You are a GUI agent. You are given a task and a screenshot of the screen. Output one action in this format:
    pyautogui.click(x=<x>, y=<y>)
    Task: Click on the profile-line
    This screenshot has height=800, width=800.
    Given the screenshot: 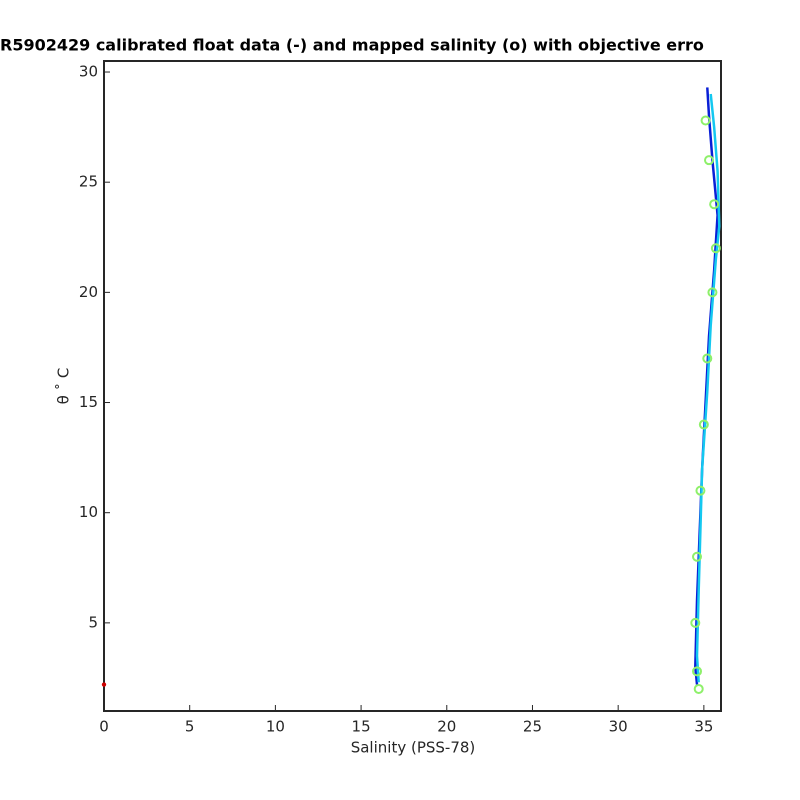 What is the action you would take?
    pyautogui.click(x=708, y=388)
    